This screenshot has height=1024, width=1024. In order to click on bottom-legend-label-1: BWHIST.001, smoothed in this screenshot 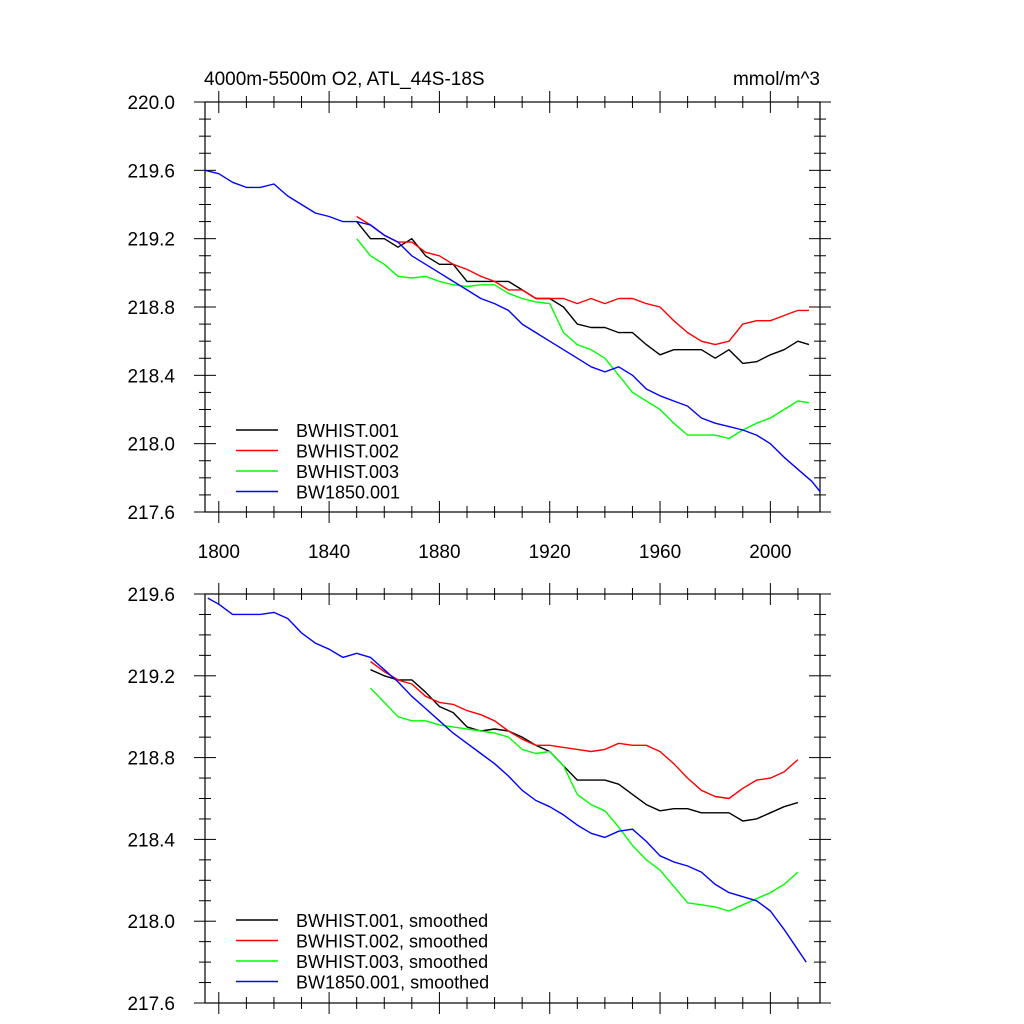, I will do `click(392, 921)`.